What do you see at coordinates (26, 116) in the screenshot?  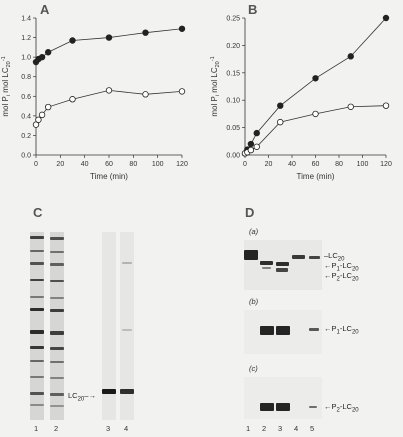 I see `chart-a-ytick-label: 0.4` at bounding box center [26, 116].